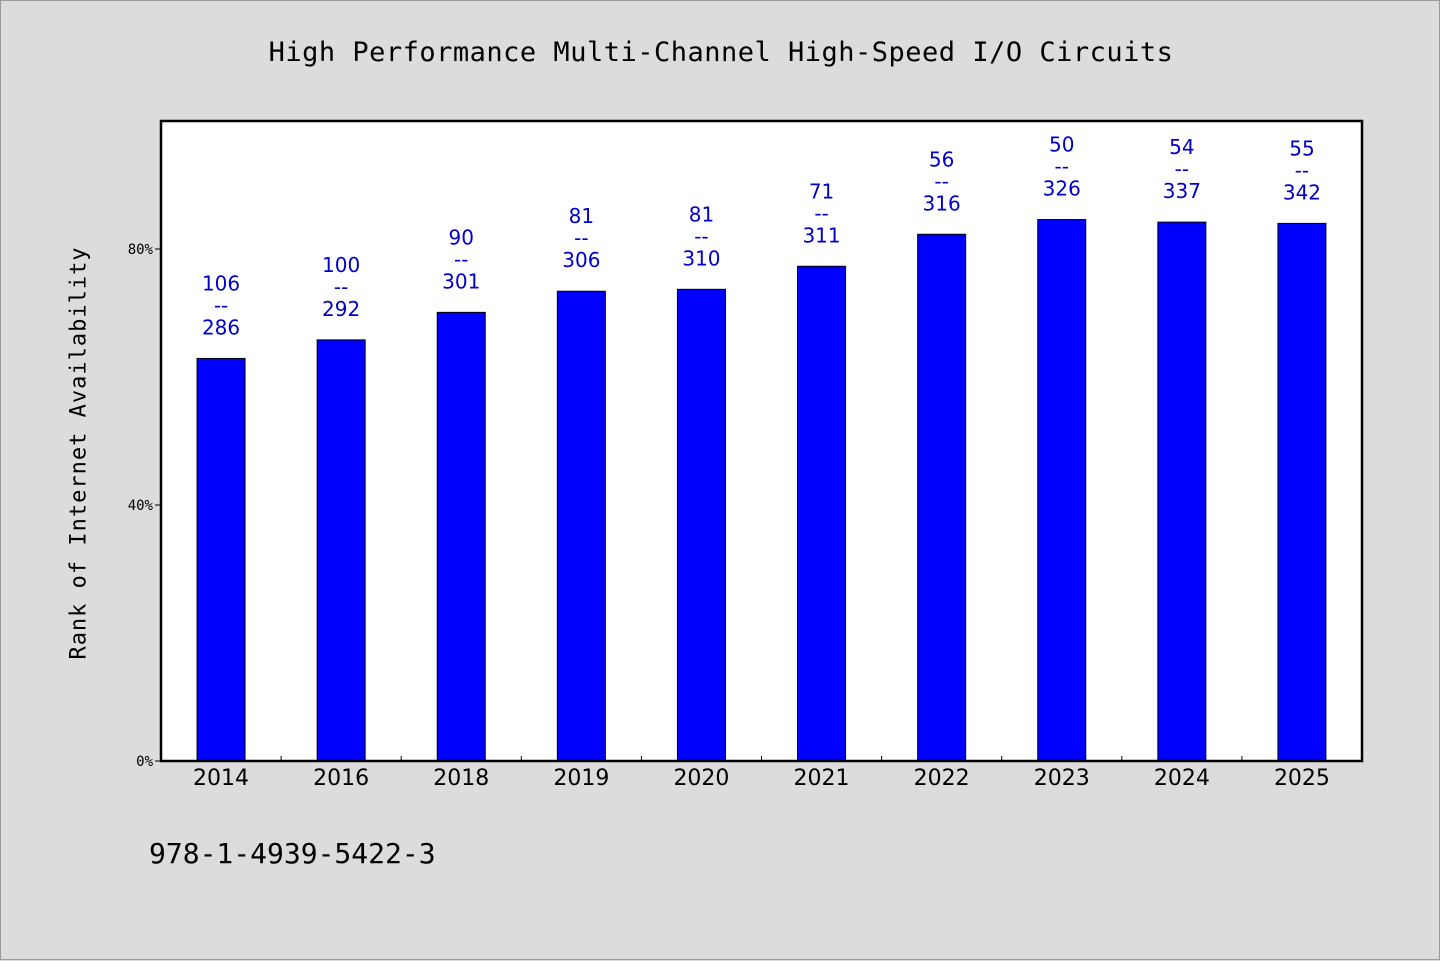  Describe the element at coordinates (461, 778) in the screenshot. I see `x-tick-label: 2018` at that location.